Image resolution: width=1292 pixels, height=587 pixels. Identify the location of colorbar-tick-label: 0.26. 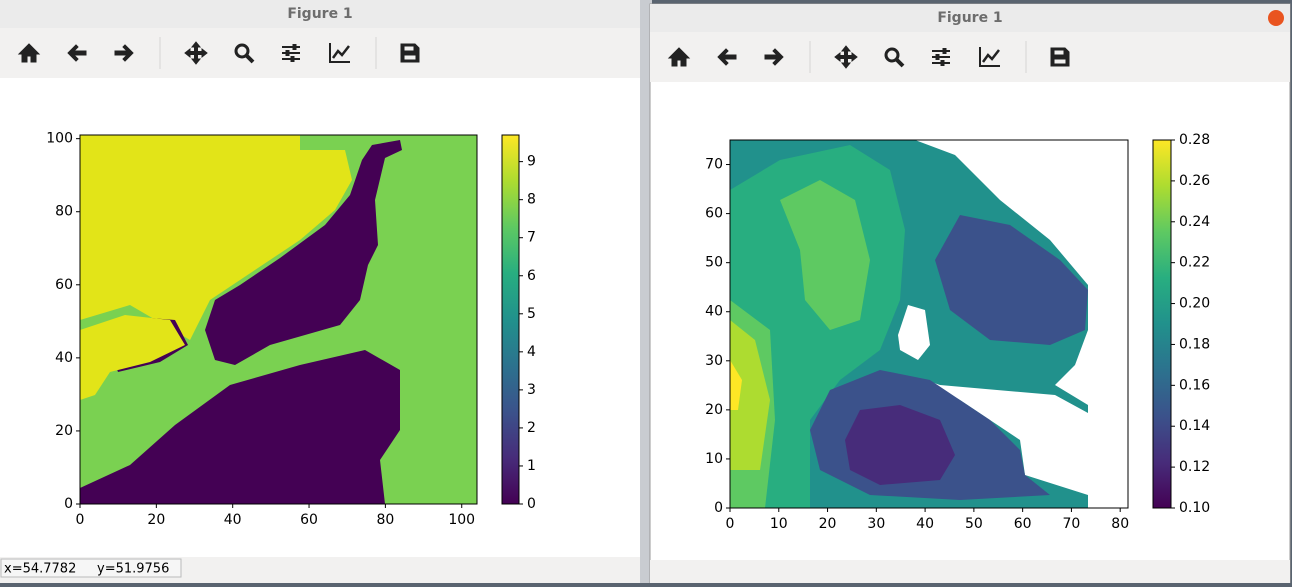
(1194, 181).